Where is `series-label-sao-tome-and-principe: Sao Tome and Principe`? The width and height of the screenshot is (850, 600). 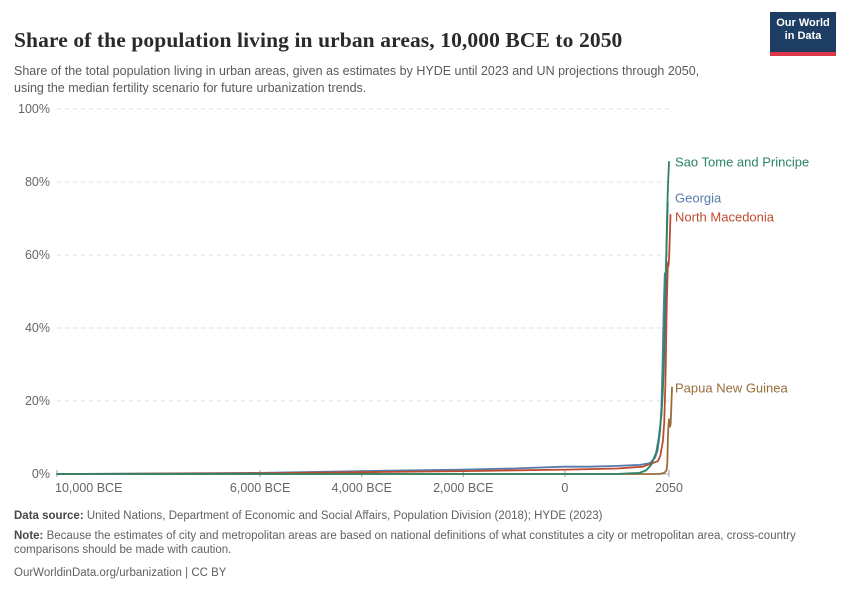
series-label-sao-tome-and-principe: Sao Tome and Principe is located at coordinates (742, 161).